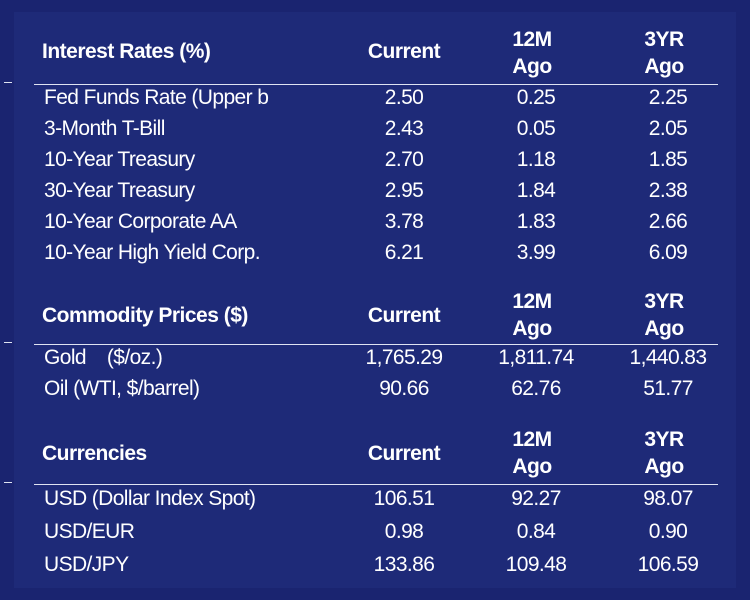  What do you see at coordinates (375, 225) in the screenshot?
I see `table-row: 10-Year Corporate AA 3.78 1.83 2.66` at bounding box center [375, 225].